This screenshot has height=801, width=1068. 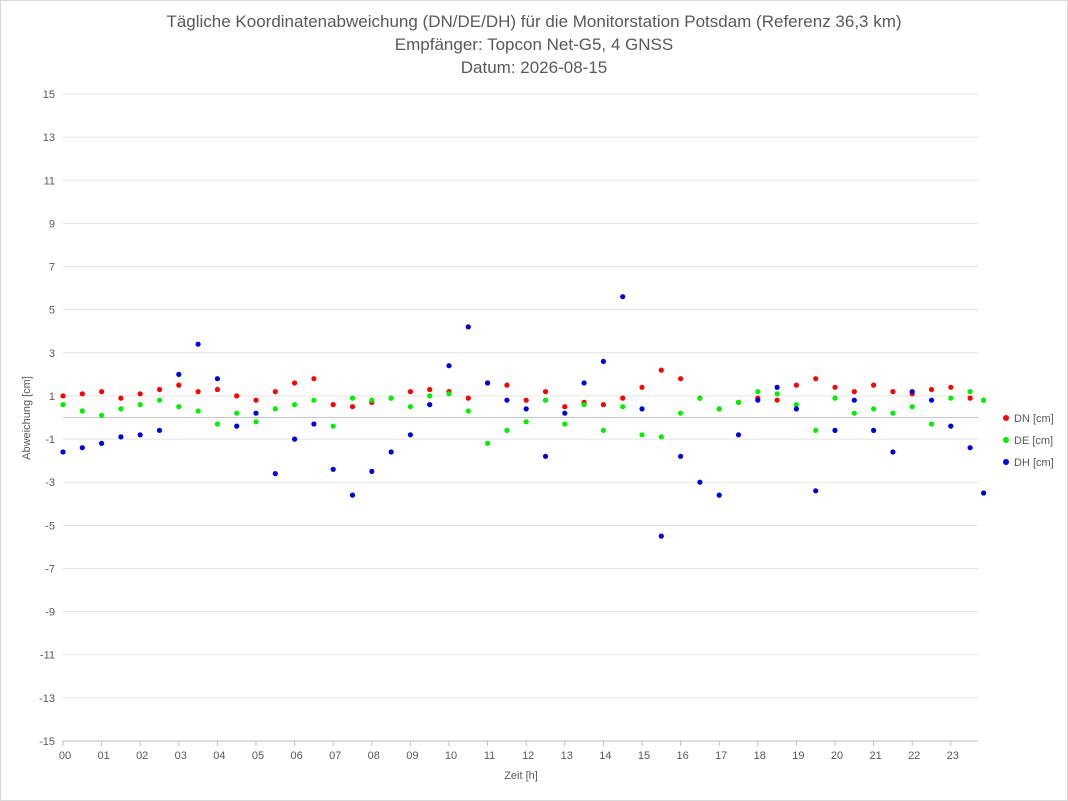 I want to click on x-tick-label: 21, so click(x=875, y=756).